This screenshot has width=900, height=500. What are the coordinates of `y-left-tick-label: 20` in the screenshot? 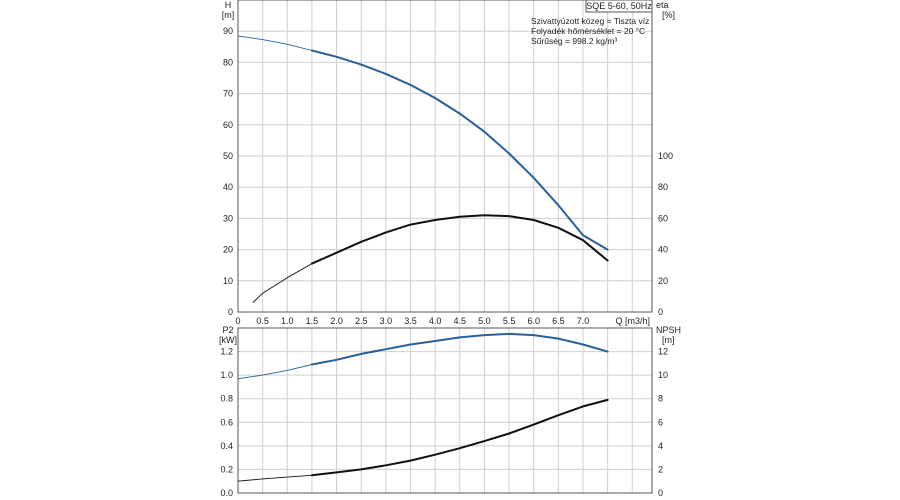 It's located at (228, 250).